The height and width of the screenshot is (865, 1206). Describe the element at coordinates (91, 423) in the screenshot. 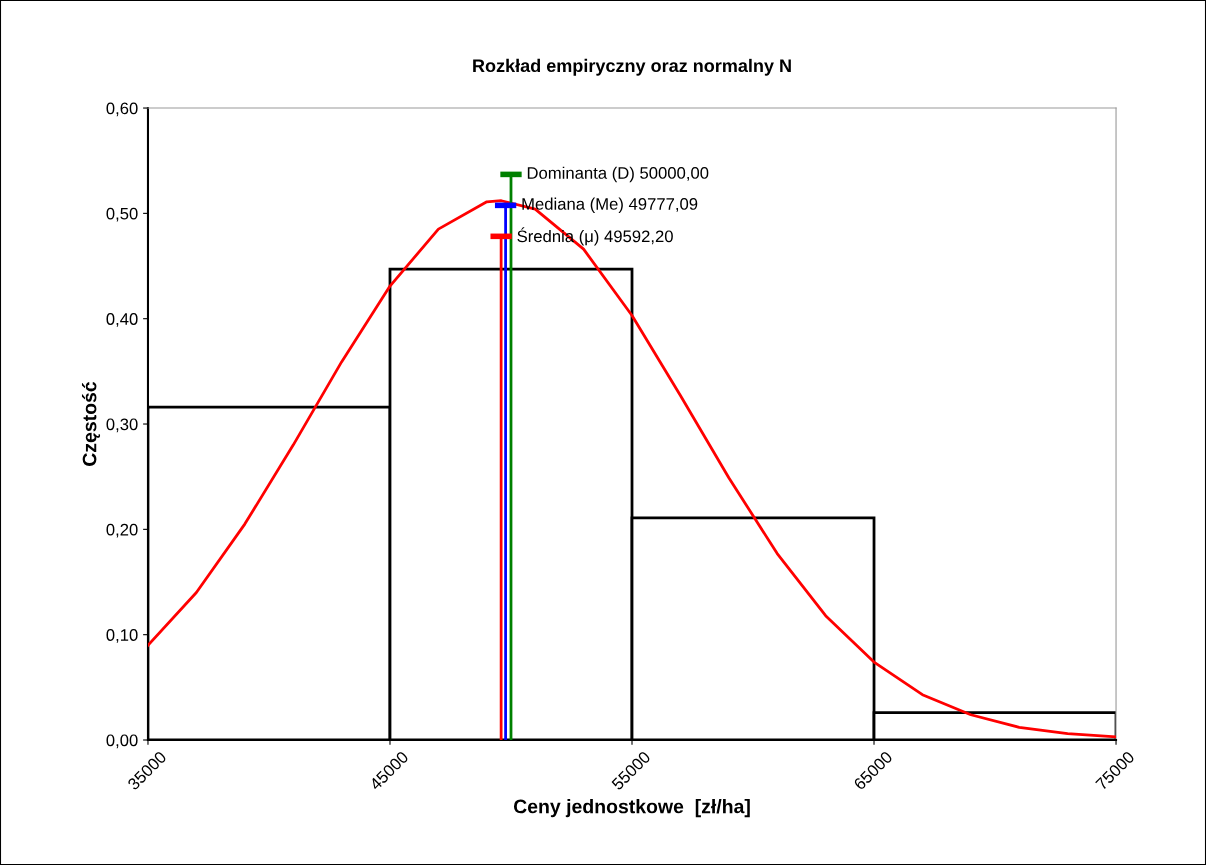

I see `y-axis-title: Częstość` at that location.